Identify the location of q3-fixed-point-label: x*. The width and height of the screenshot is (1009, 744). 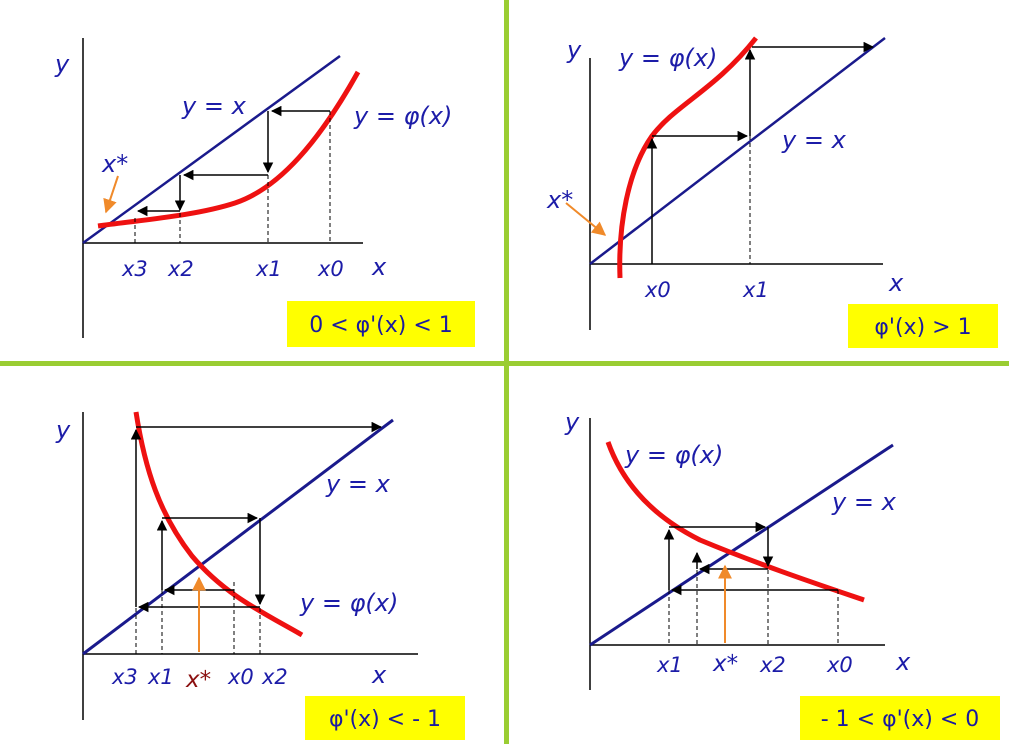
(198, 680).